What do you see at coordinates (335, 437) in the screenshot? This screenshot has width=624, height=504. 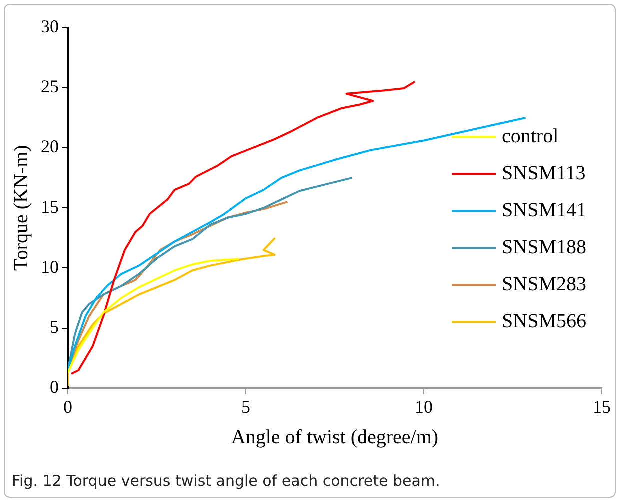 I see `x-axis-title: Angle of twist (degree/m)` at bounding box center [335, 437].